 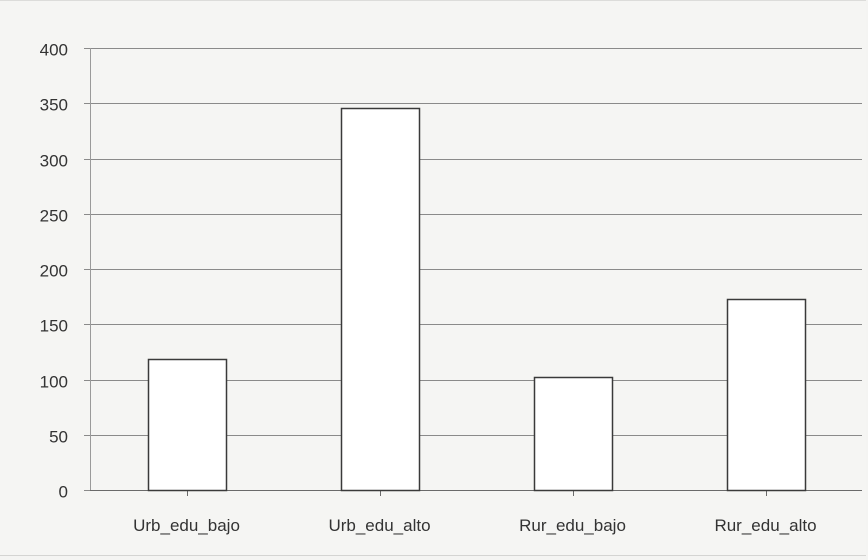 I want to click on x-tick-label: Urb_edu_bajo, so click(x=186, y=525).